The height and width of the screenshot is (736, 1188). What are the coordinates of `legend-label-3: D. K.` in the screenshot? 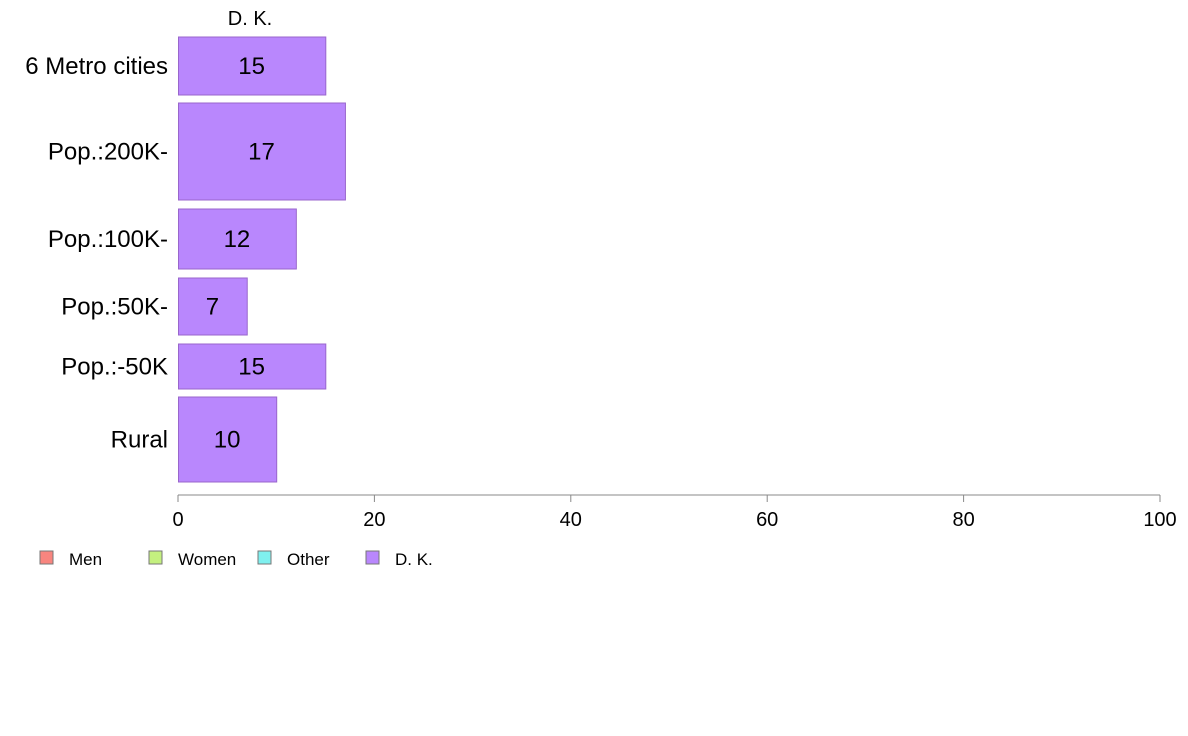 It's located at (414, 559).